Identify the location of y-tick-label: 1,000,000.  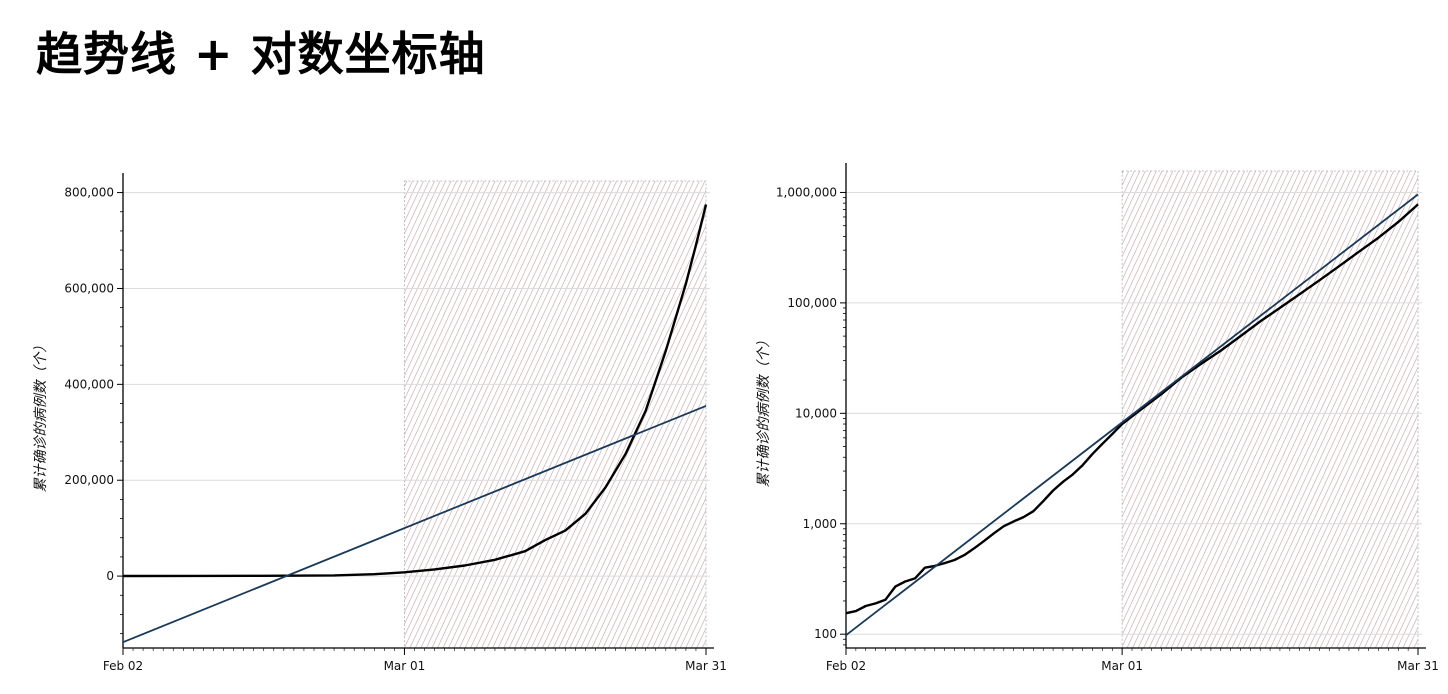
(806, 192).